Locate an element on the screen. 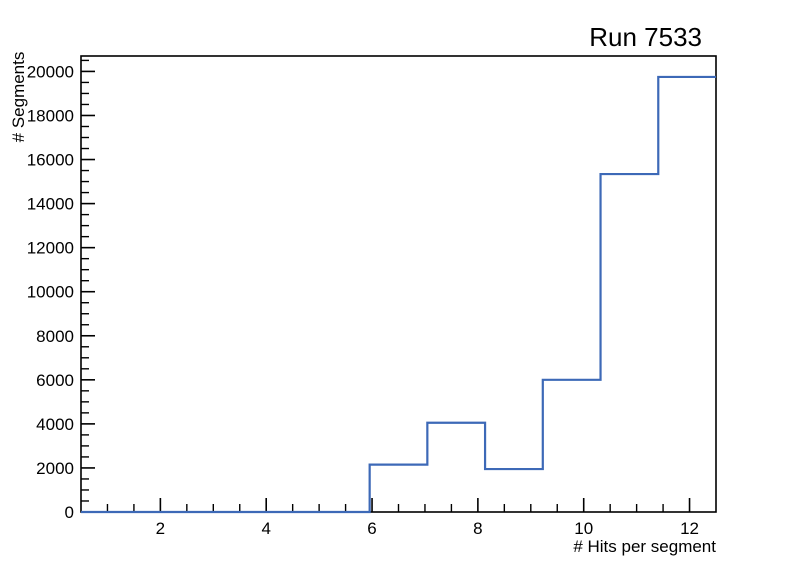  y-tick-label: 8000 is located at coordinates (55, 336).